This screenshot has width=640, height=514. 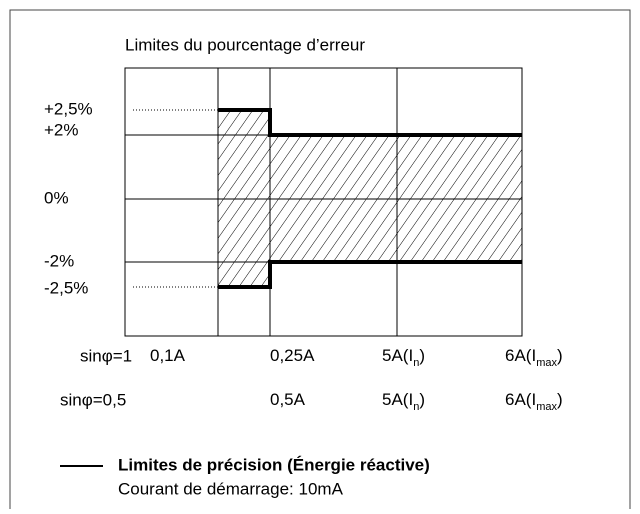 I want to click on x-label-part: 0,5A, so click(x=288, y=399).